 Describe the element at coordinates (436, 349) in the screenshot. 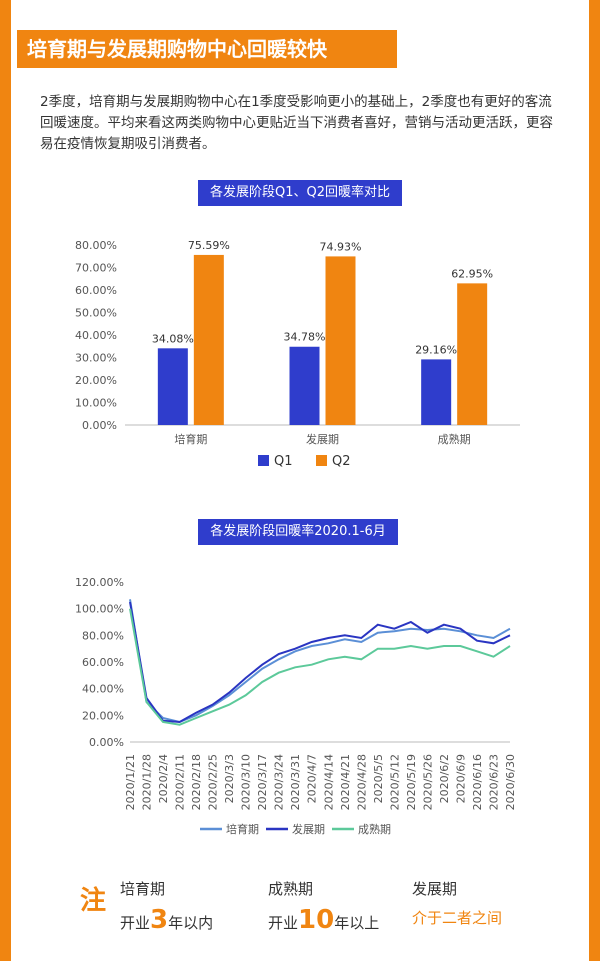

I see `bar-data-label: 29.16%` at that location.